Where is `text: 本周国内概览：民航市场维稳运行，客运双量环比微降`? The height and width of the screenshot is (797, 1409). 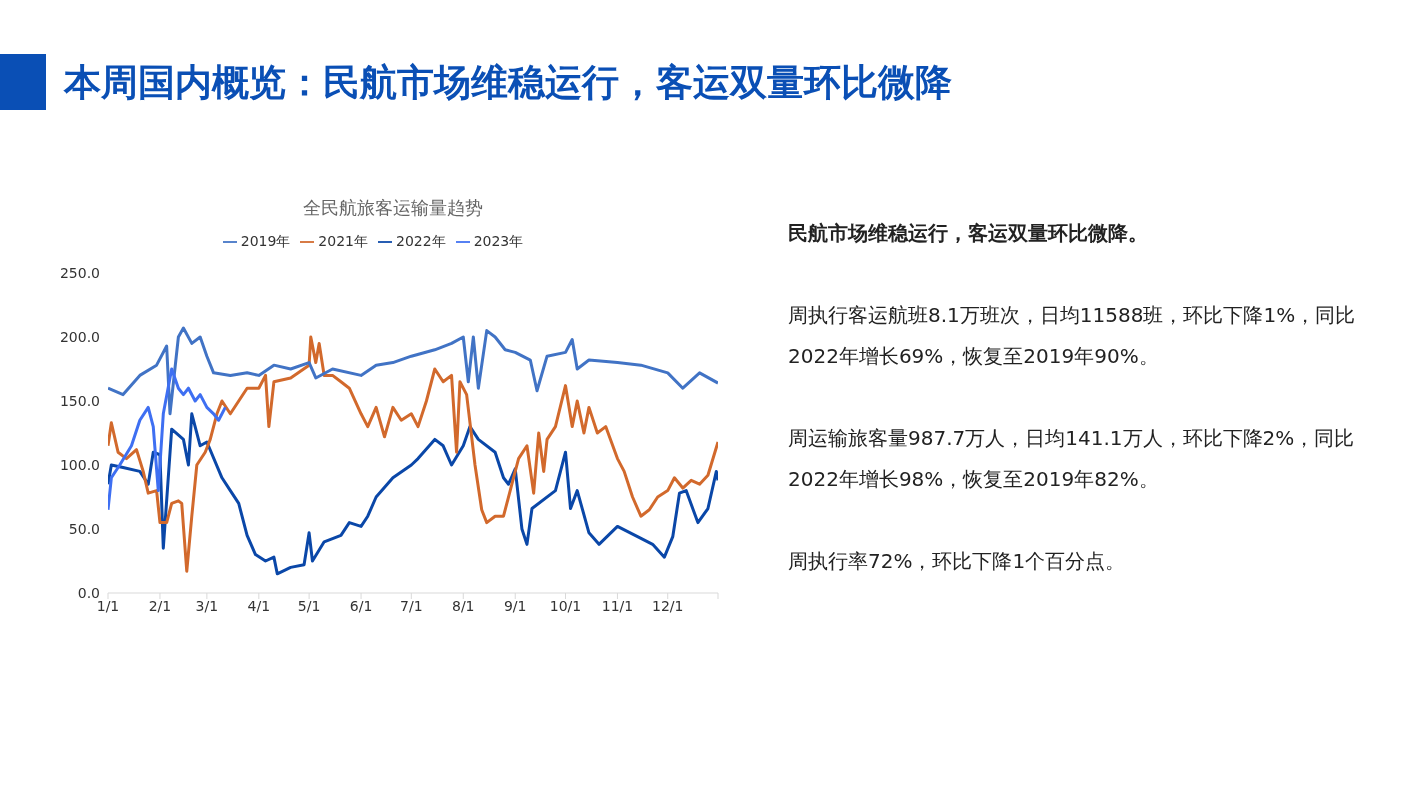
text: 本周国内概览：民航市场维稳运行，客运双量环比微降 is located at coordinates (508, 83).